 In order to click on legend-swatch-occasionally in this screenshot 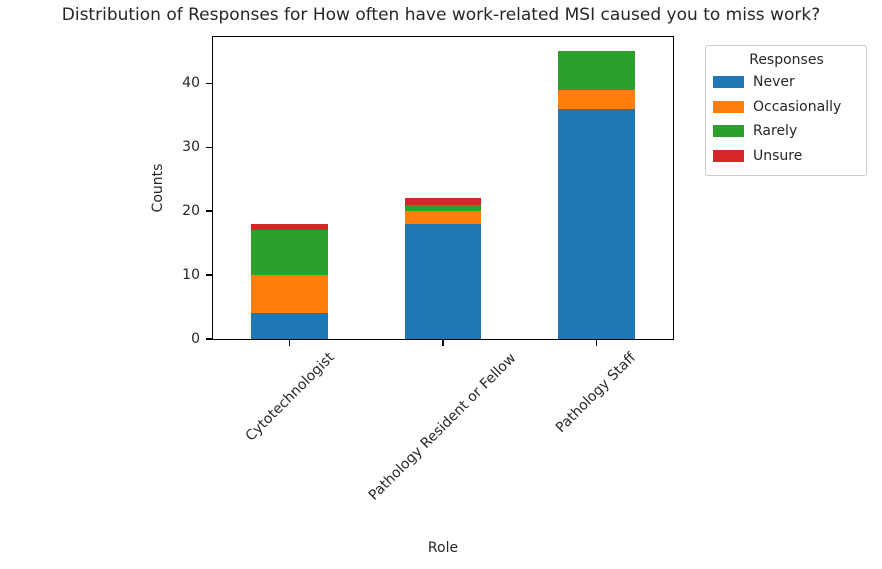, I will do `click(728, 106)`.